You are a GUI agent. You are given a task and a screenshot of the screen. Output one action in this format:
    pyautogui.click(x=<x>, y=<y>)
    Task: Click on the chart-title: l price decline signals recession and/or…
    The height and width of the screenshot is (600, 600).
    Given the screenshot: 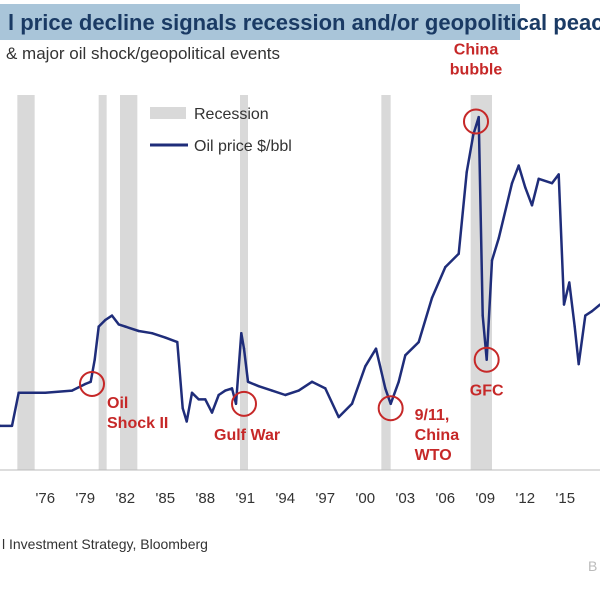 What is the action you would take?
    pyautogui.click(x=304, y=22)
    